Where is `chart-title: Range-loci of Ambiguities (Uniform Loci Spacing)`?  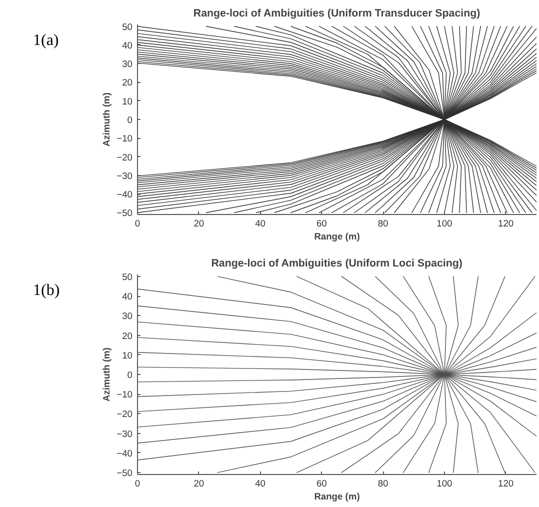 chart-title: Range-loci of Ambiguities (Uniform Loci Spacing) is located at coordinates (337, 264).